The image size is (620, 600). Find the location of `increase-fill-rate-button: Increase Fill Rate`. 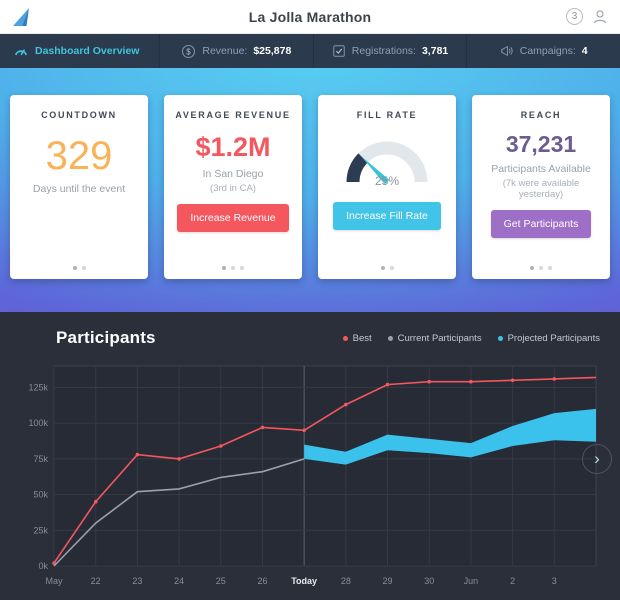

increase-fill-rate-button: Increase Fill Rate is located at coordinates (387, 216).